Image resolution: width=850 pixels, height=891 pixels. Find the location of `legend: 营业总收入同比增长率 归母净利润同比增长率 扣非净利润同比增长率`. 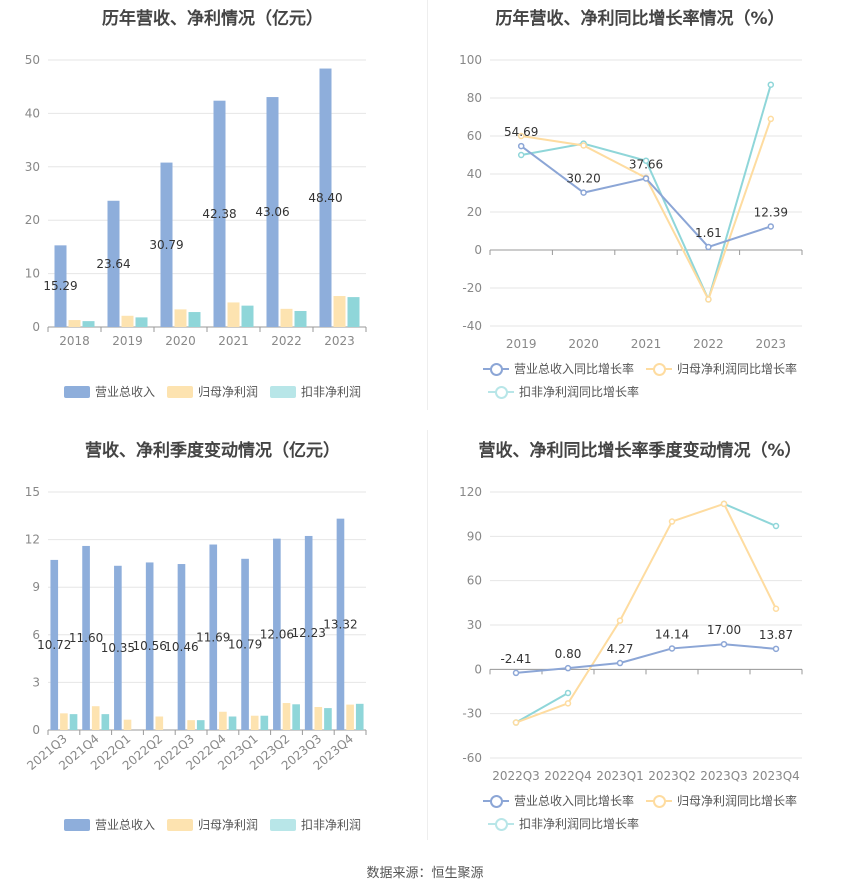

legend: 营业总收入同比增长率 归母净利润同比增长率 扣非净利润同比增长率 is located at coordinates (640, 815).